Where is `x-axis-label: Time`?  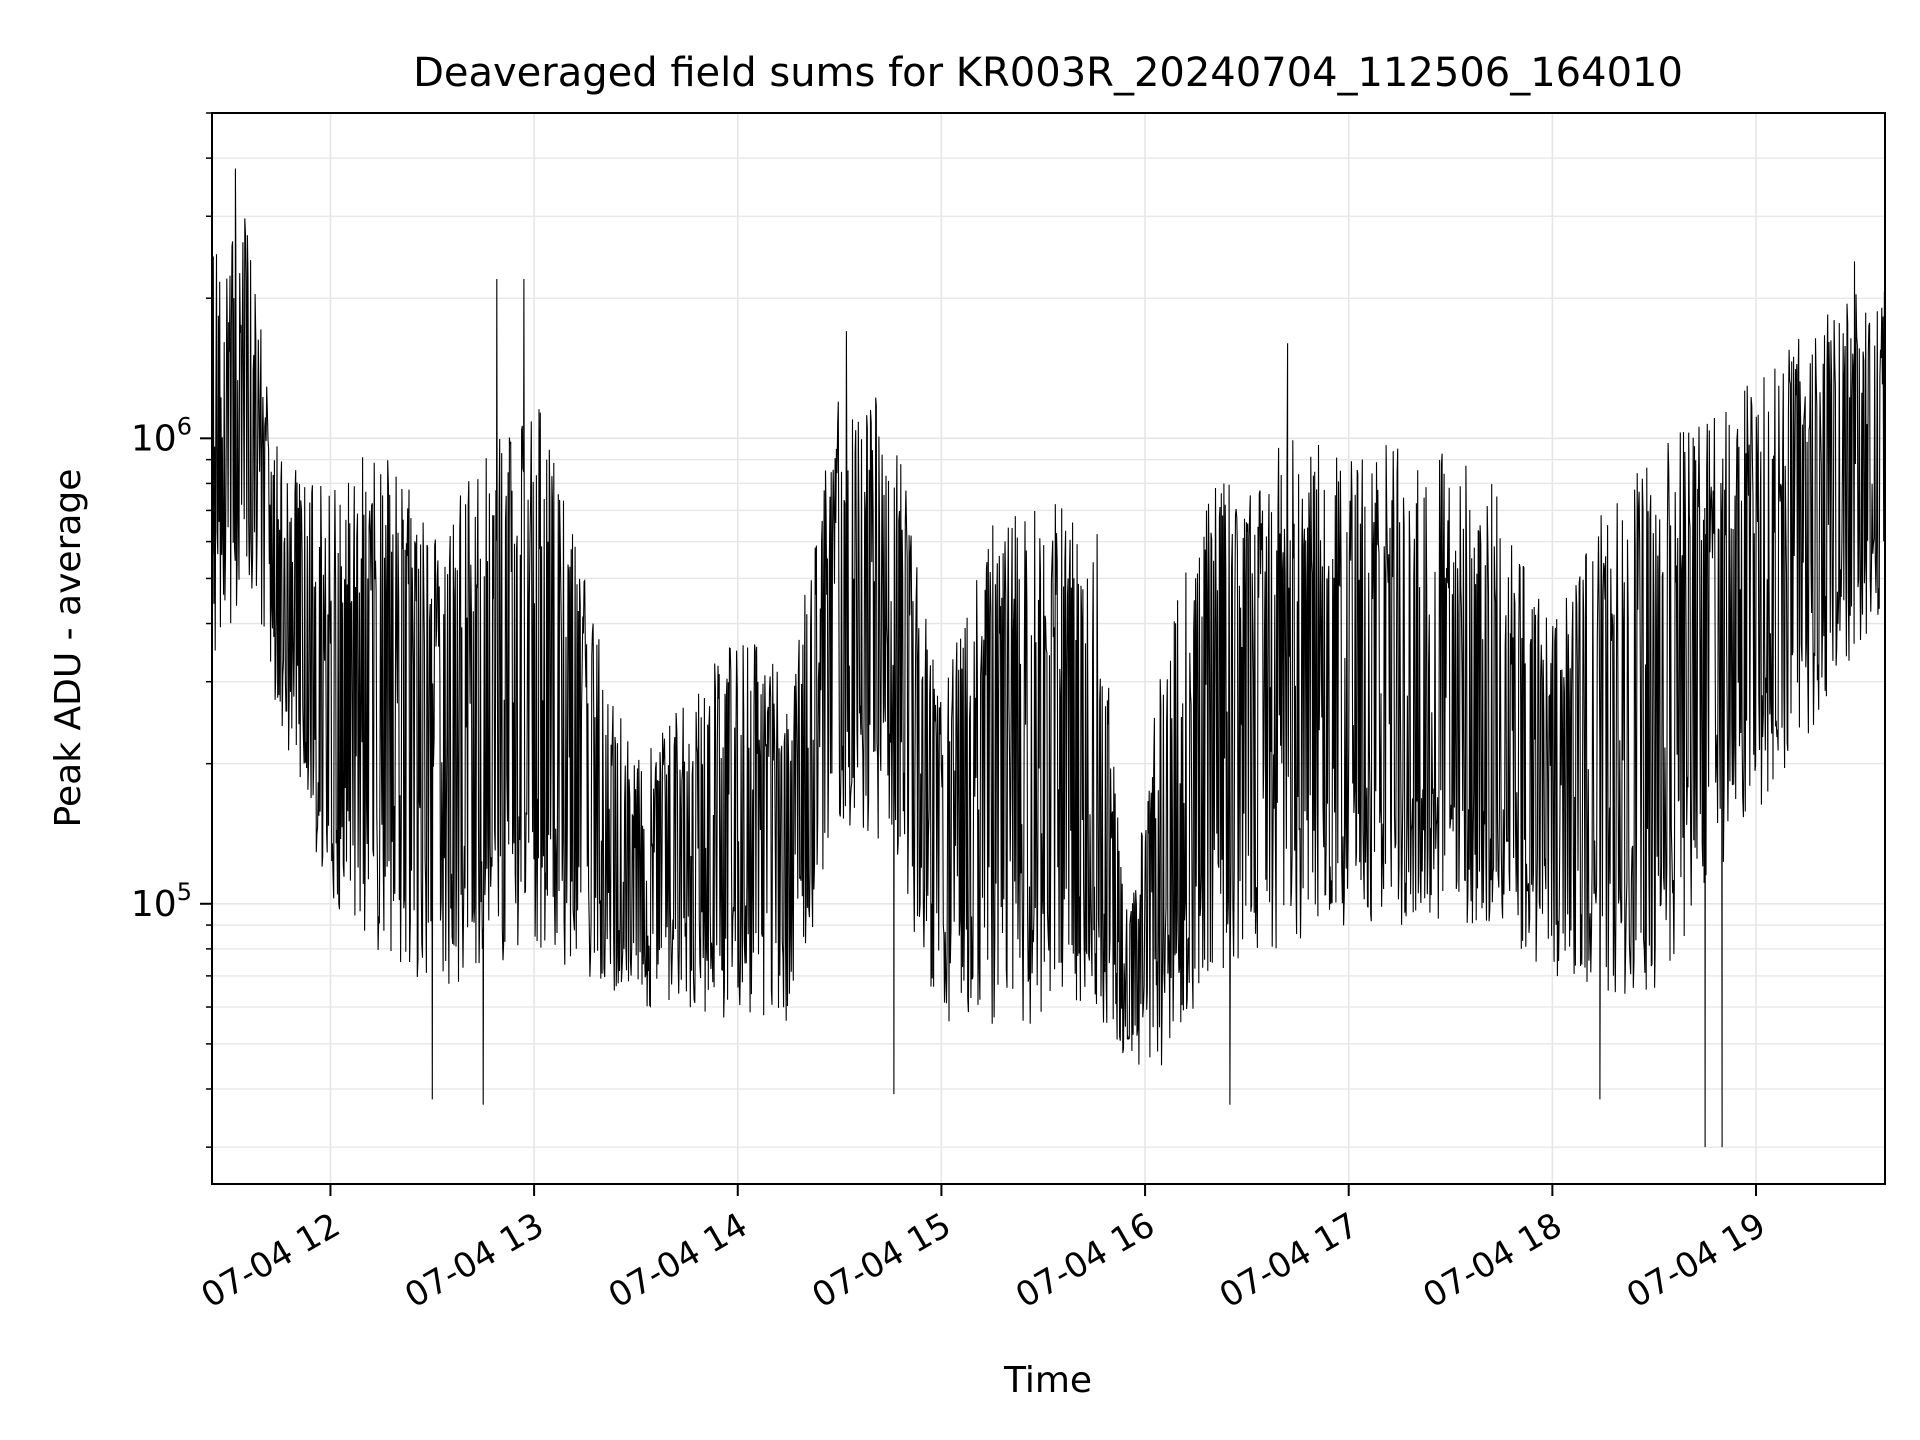
x-axis-label: Time is located at coordinates (1047, 1380).